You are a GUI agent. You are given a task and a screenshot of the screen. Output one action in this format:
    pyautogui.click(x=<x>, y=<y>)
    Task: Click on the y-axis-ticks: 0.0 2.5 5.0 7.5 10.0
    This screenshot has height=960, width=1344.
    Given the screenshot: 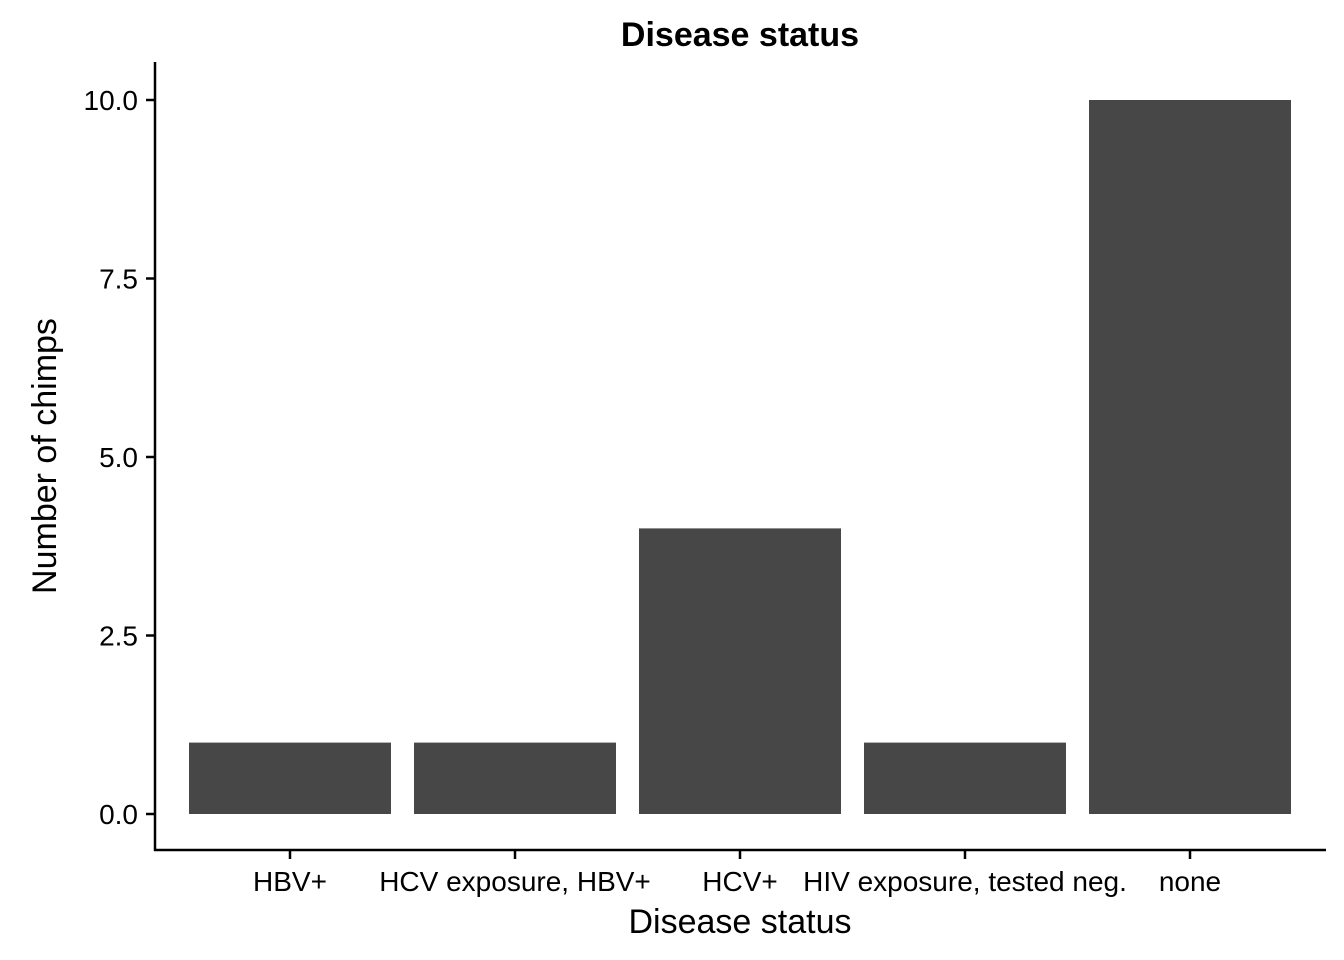 What is the action you would take?
    pyautogui.click(x=119, y=457)
    